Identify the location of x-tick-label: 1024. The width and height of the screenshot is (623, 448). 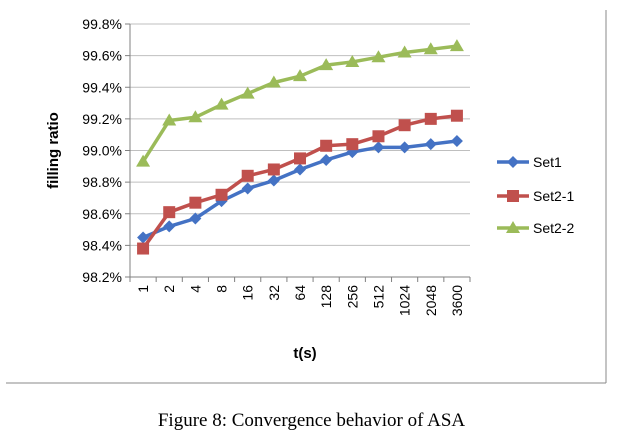
(405, 300).